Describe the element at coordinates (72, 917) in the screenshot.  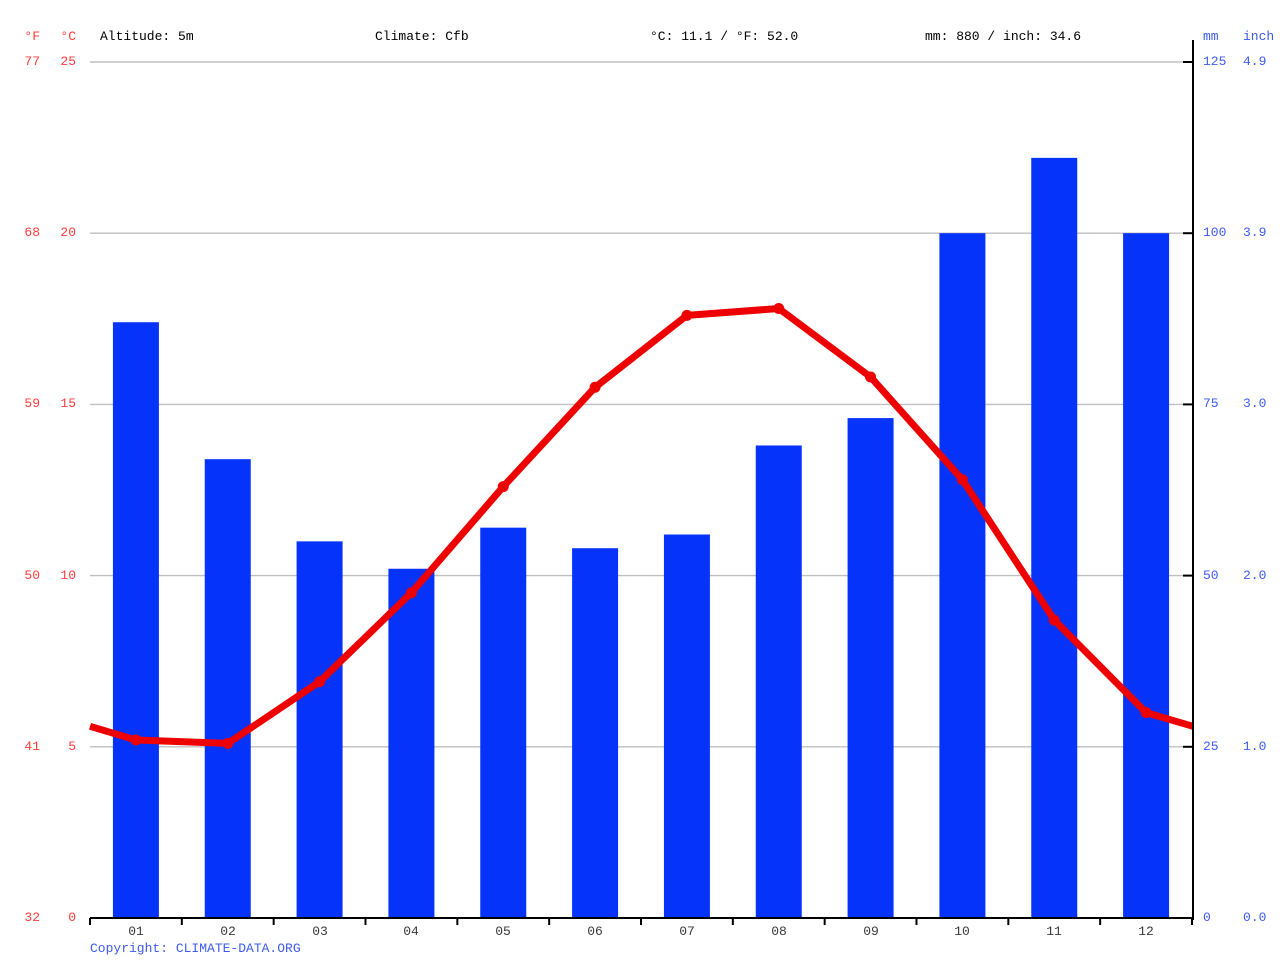
I see `left-tick-c-0: 0` at that location.